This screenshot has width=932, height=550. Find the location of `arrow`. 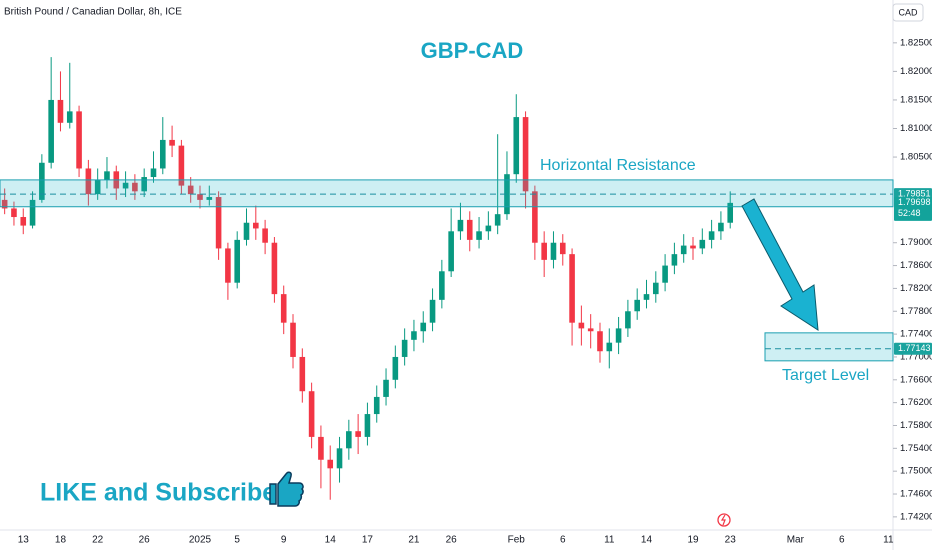

arrow is located at coordinates (780, 264).